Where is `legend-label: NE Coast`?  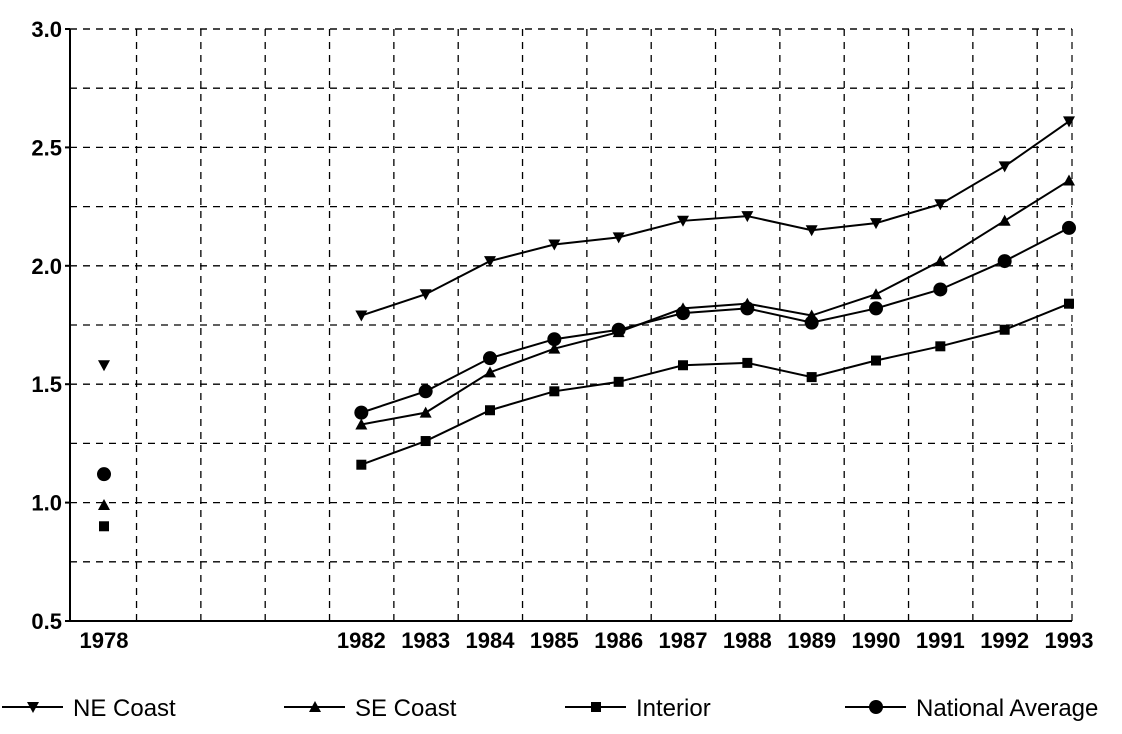
legend-label: NE Coast is located at coordinates (124, 708).